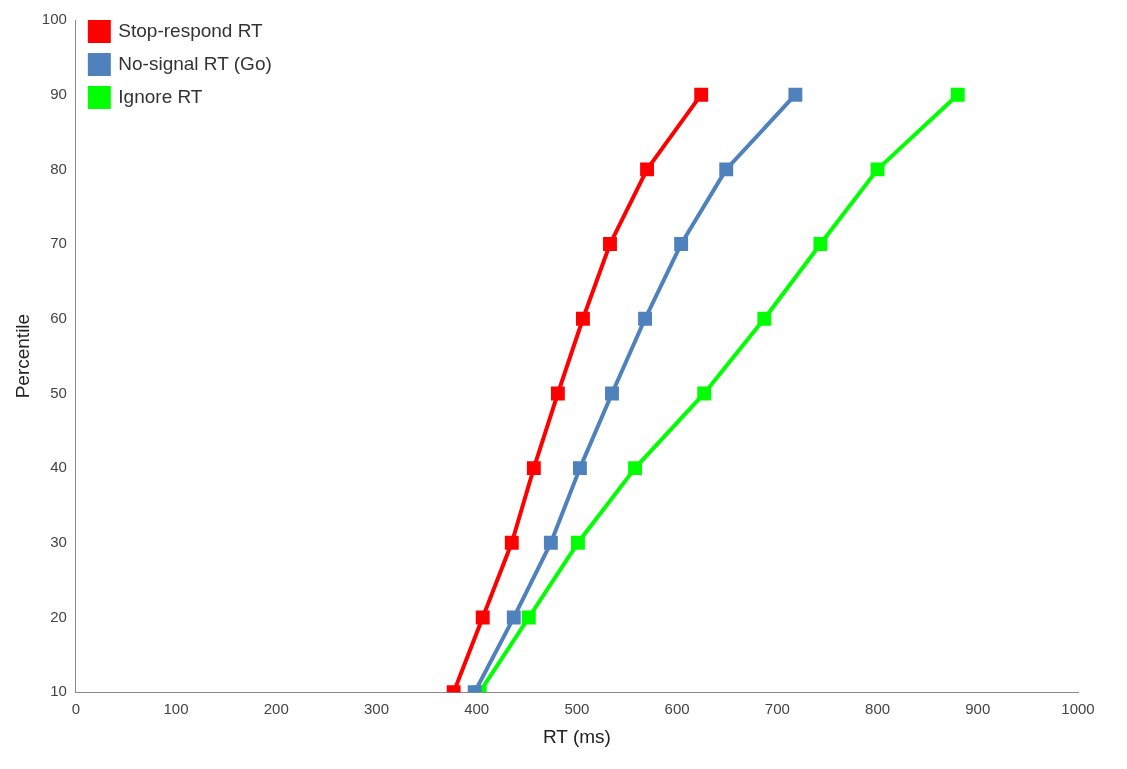  What do you see at coordinates (58, 317) in the screenshot?
I see `y-tick-label: 60` at bounding box center [58, 317].